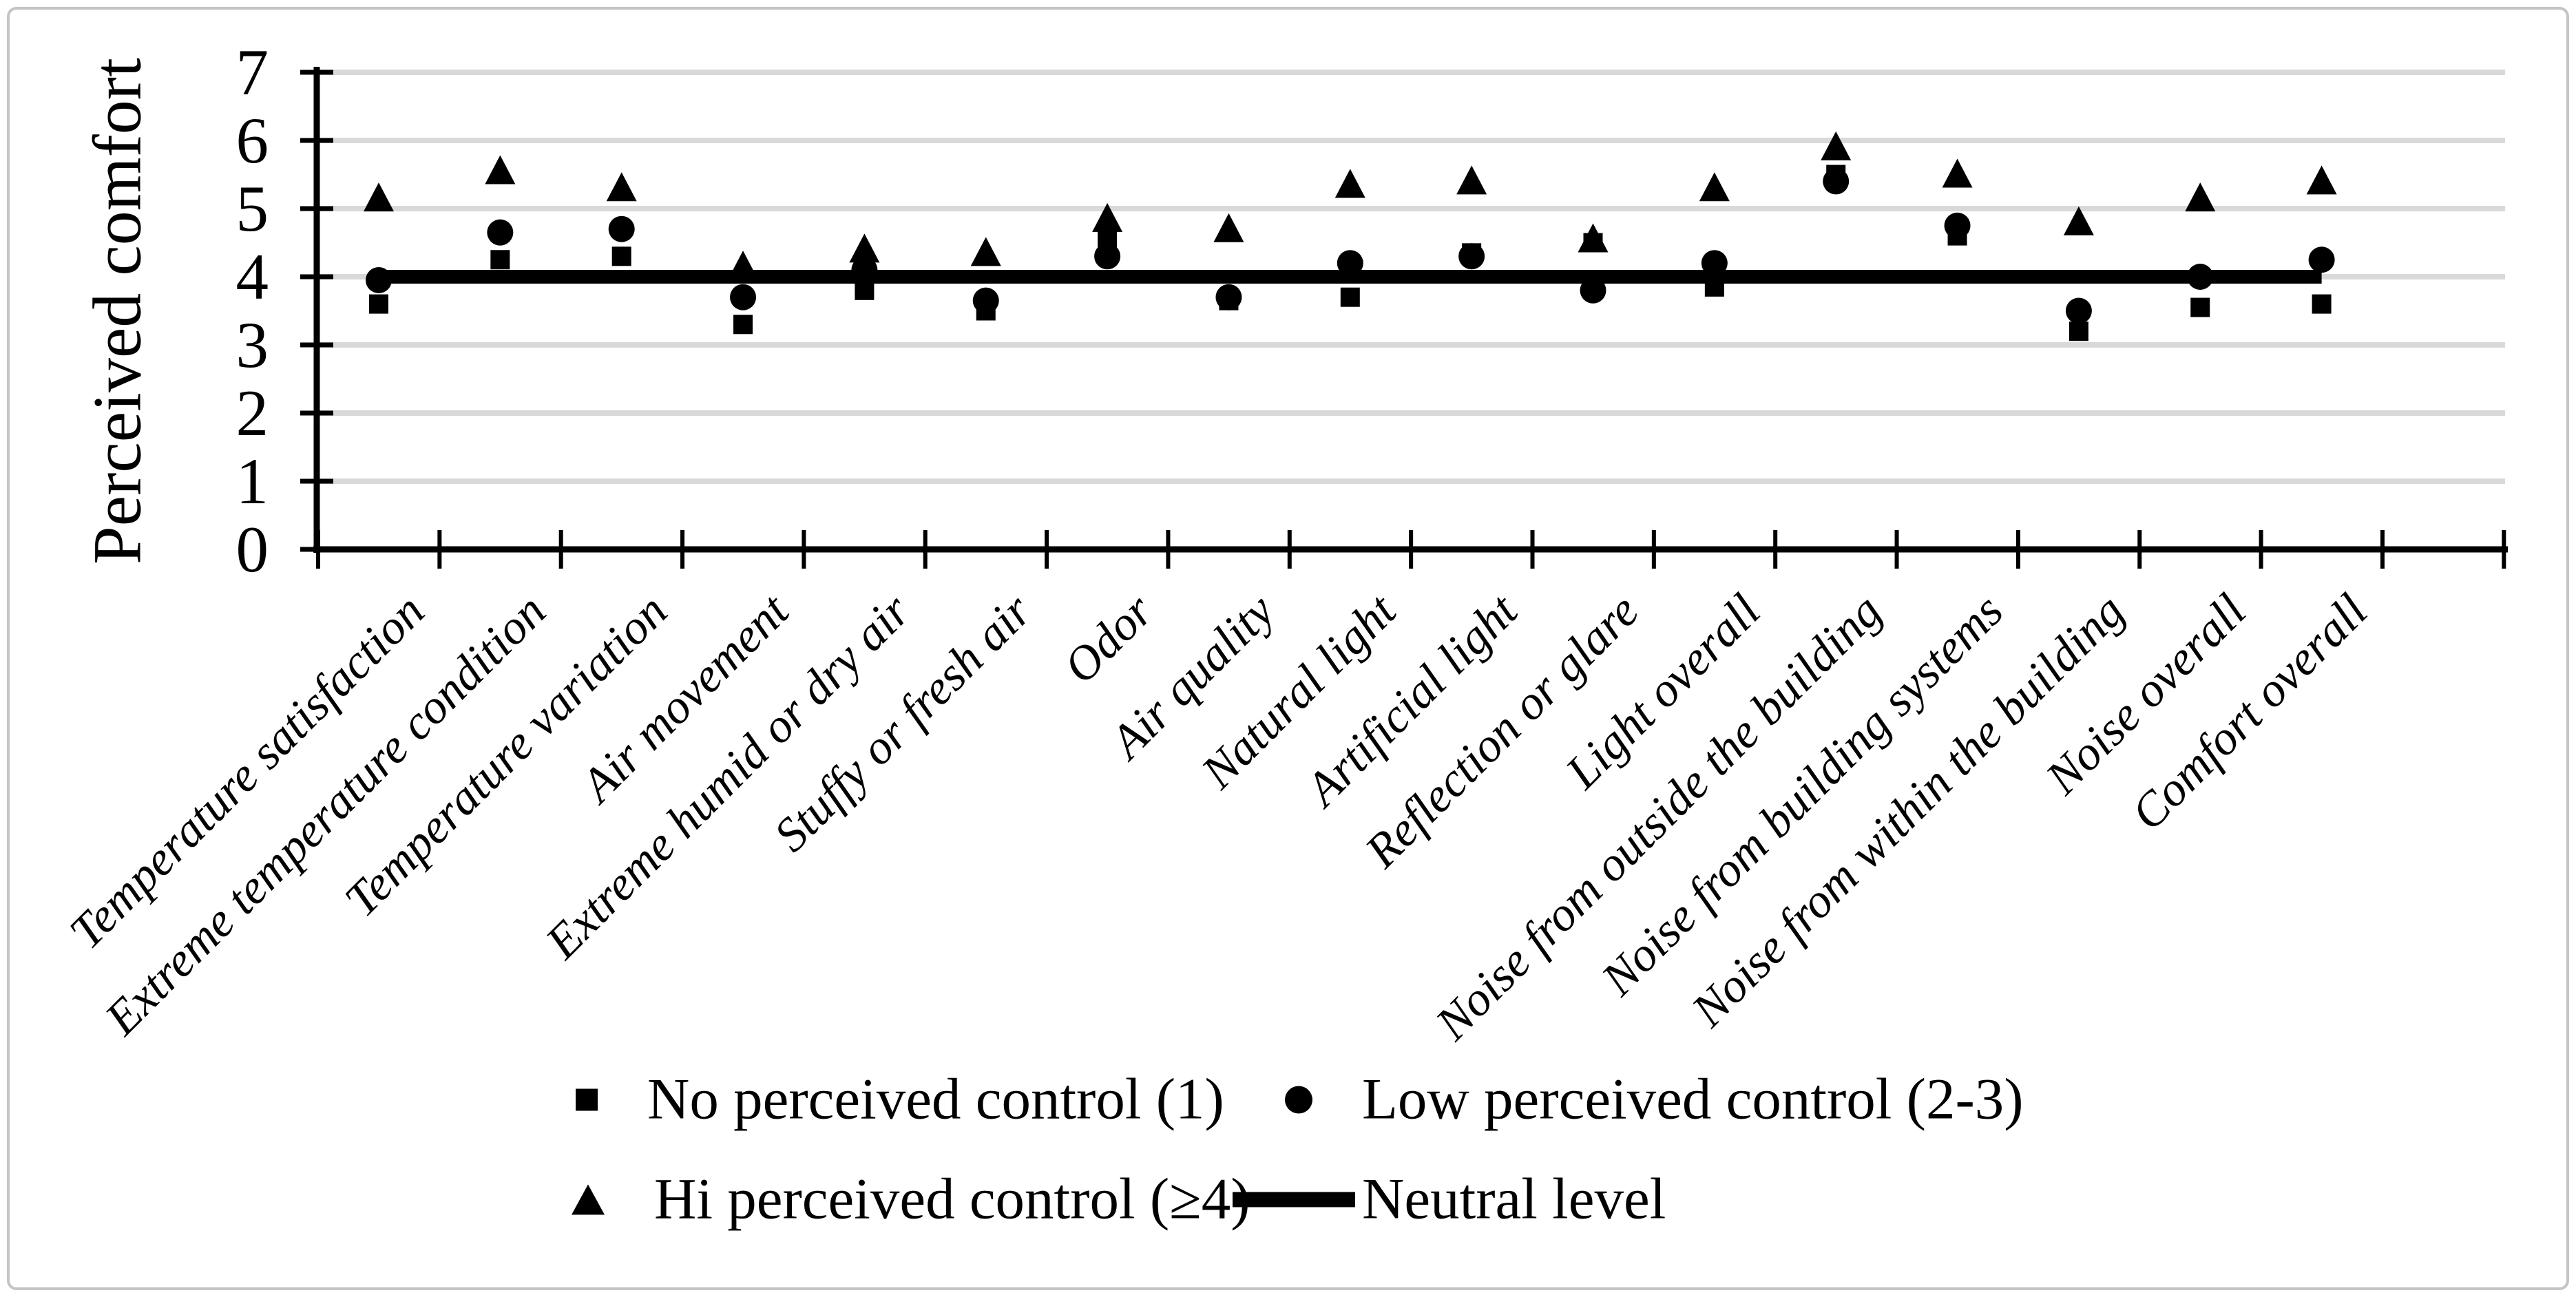 Image resolution: width=2576 pixels, height=1297 pixels. I want to click on category-label: Artificial light, so click(1411, 701).